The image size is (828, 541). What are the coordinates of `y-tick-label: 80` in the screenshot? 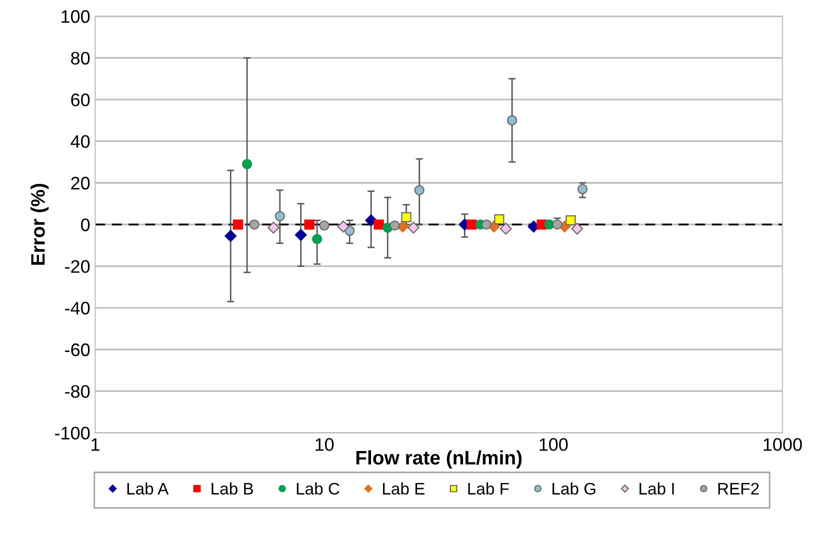 It's located at (80, 58).